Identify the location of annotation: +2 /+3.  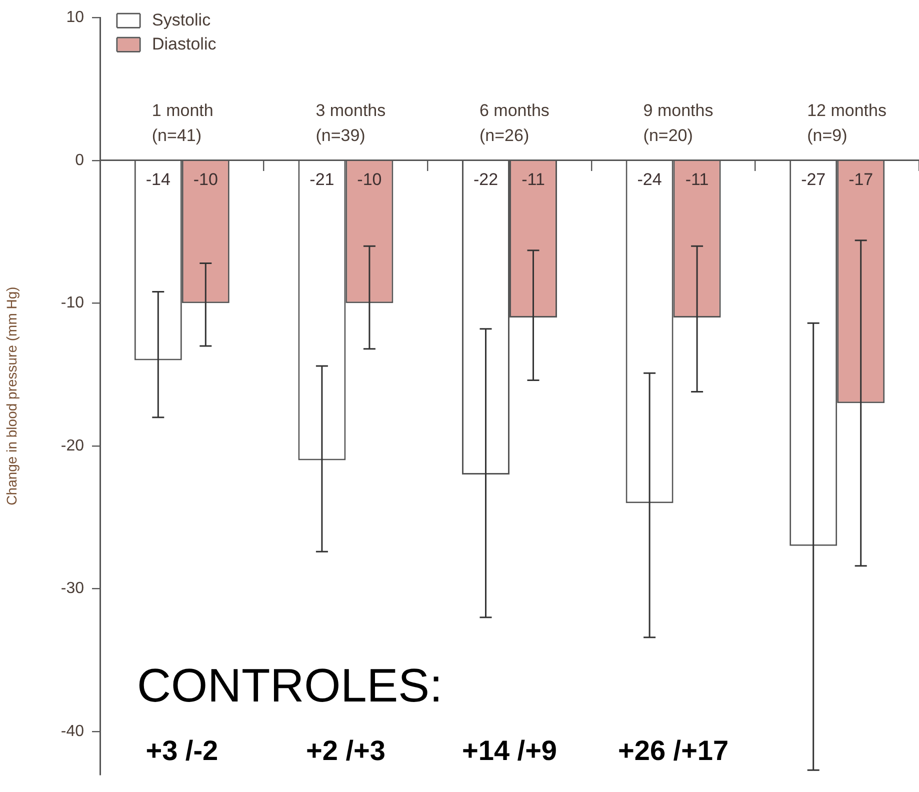
(346, 750).